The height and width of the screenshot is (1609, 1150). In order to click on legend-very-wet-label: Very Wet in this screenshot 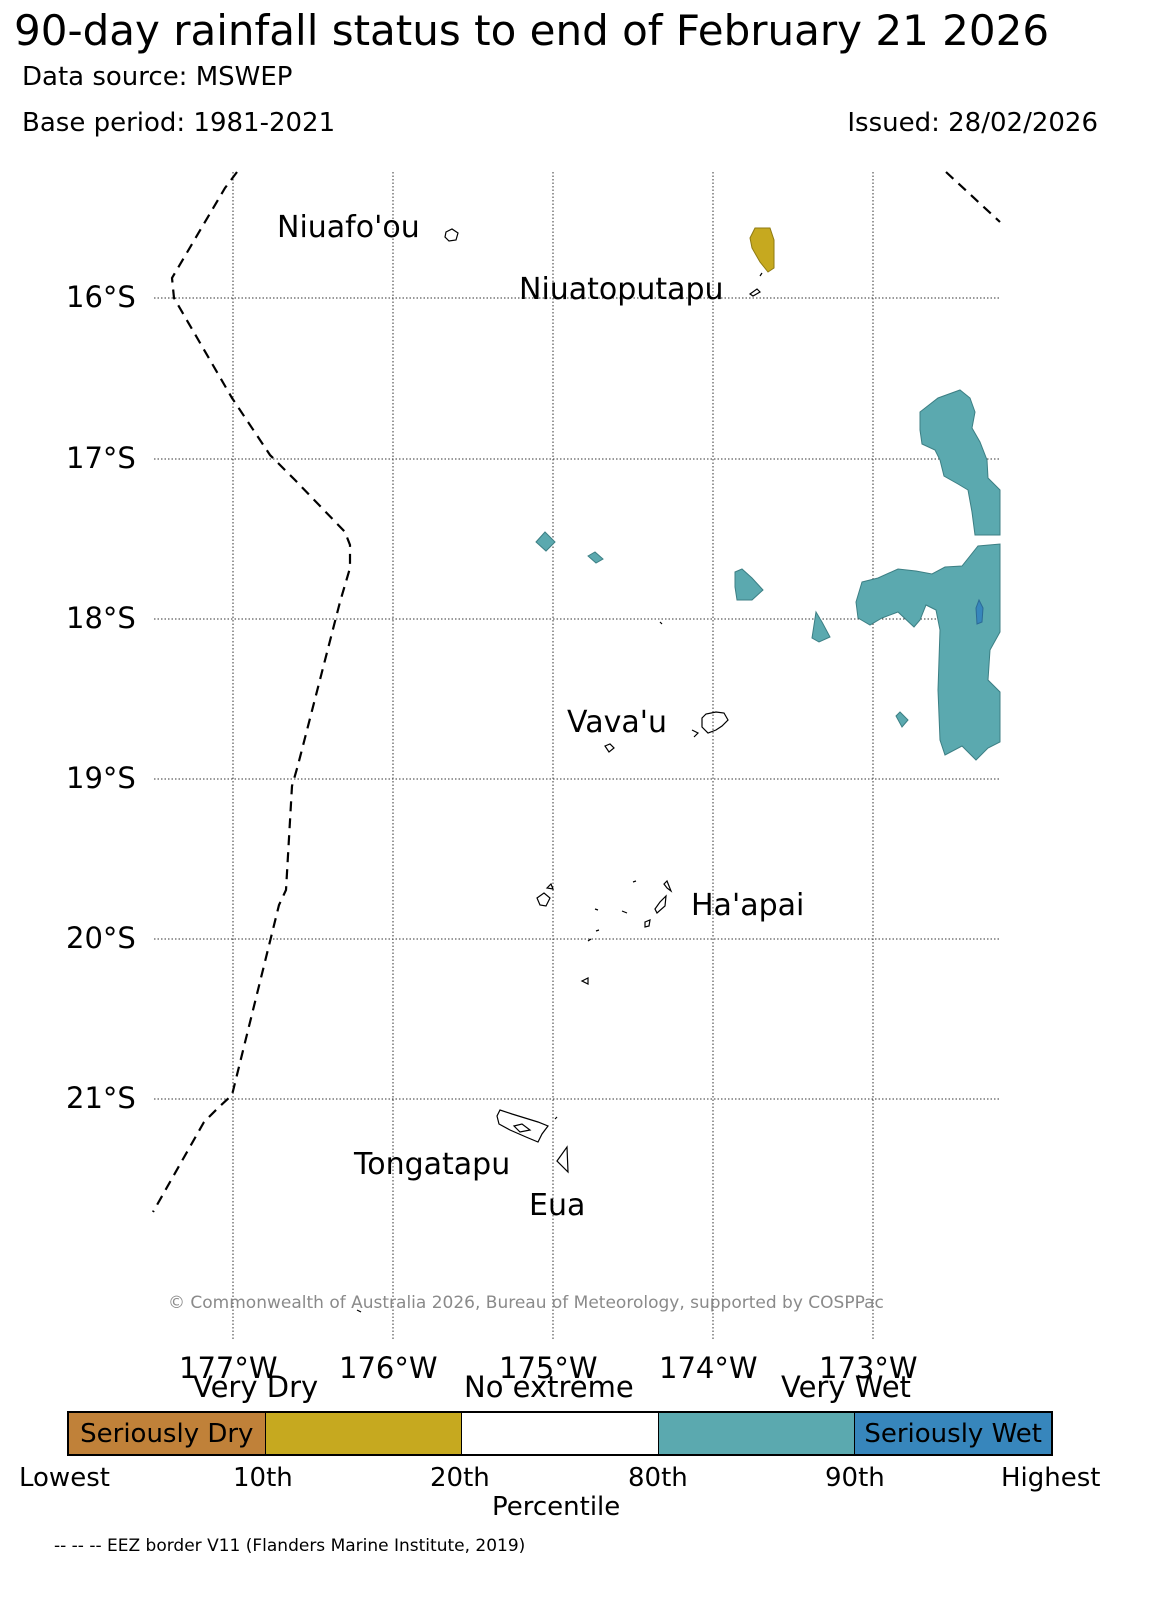, I will do `click(846, 1387)`.